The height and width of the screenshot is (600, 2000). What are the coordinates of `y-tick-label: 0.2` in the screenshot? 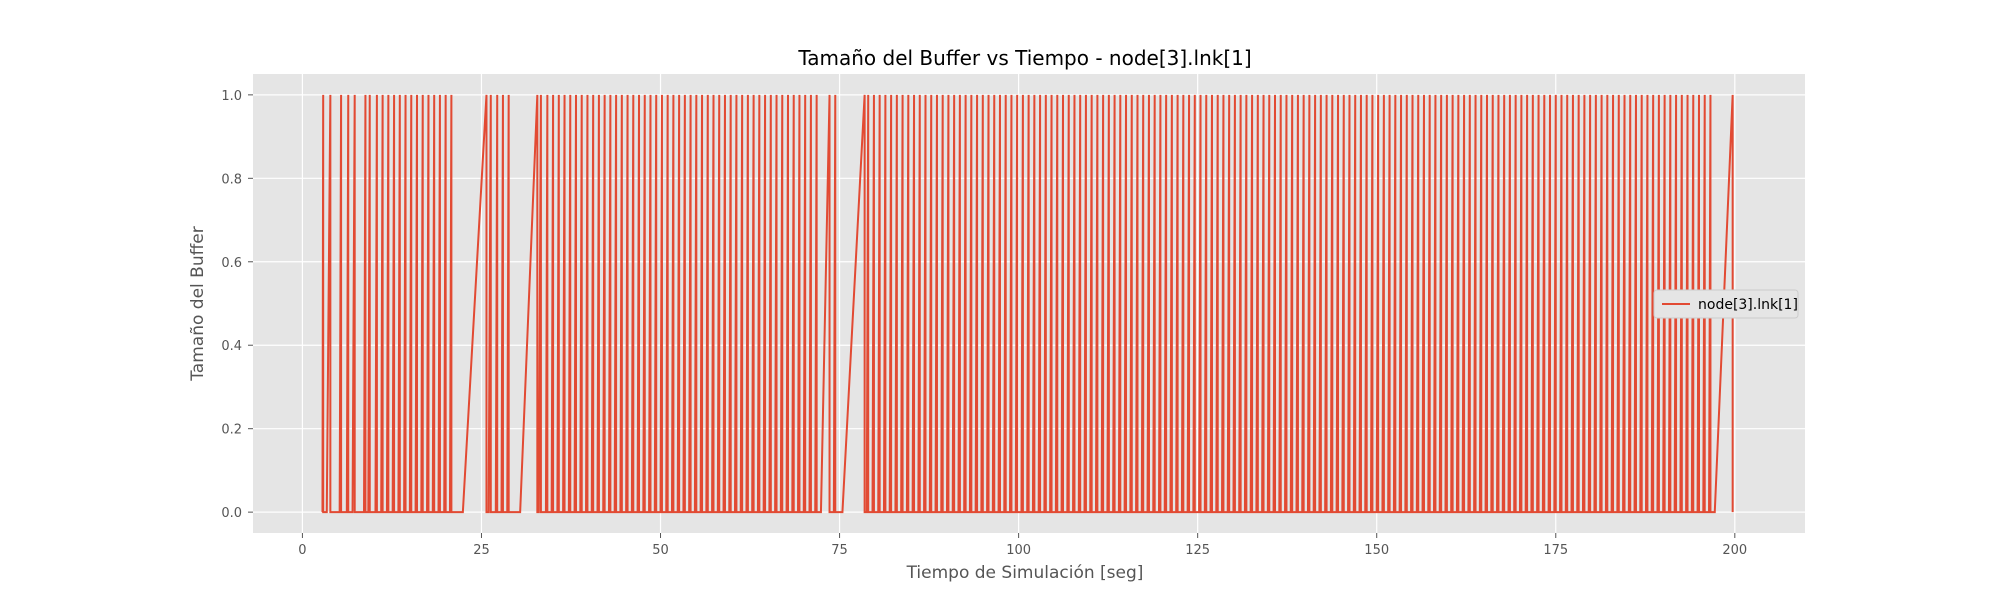 It's located at (231, 430).